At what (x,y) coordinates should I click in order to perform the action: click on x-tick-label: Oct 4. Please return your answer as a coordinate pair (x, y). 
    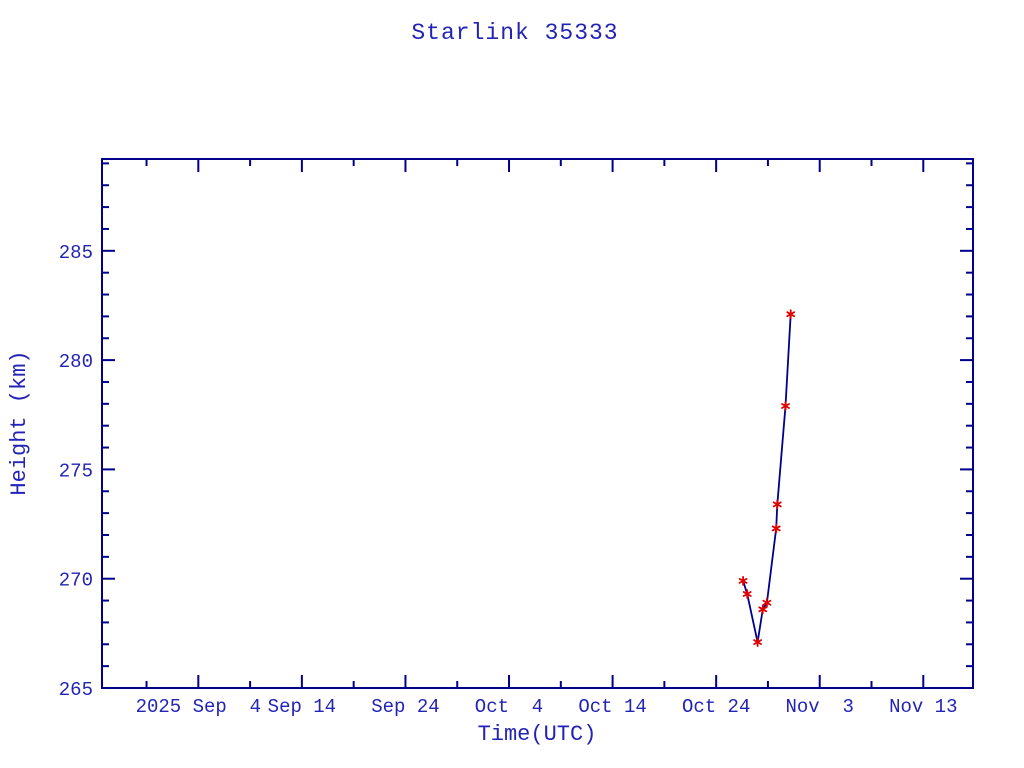
    Looking at the image, I should click on (509, 707).